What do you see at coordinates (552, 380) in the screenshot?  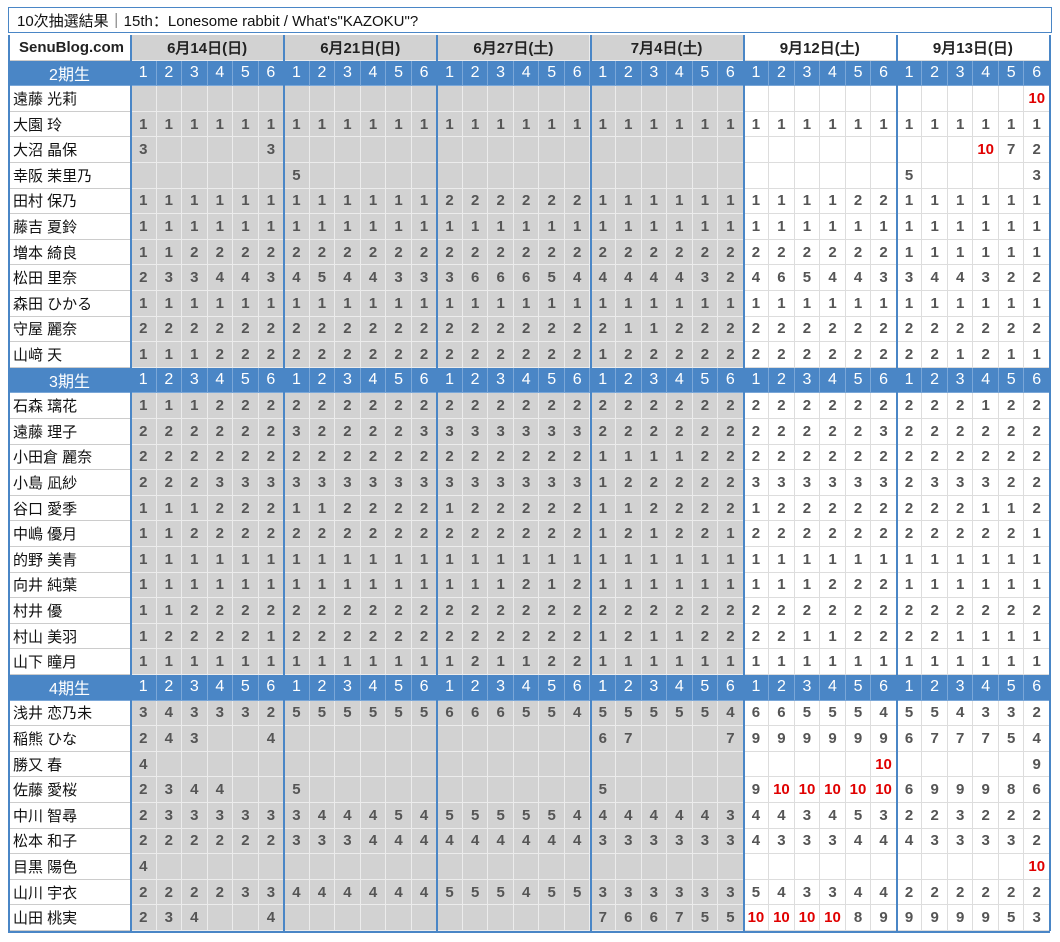 I see `slot-number: 5` at bounding box center [552, 380].